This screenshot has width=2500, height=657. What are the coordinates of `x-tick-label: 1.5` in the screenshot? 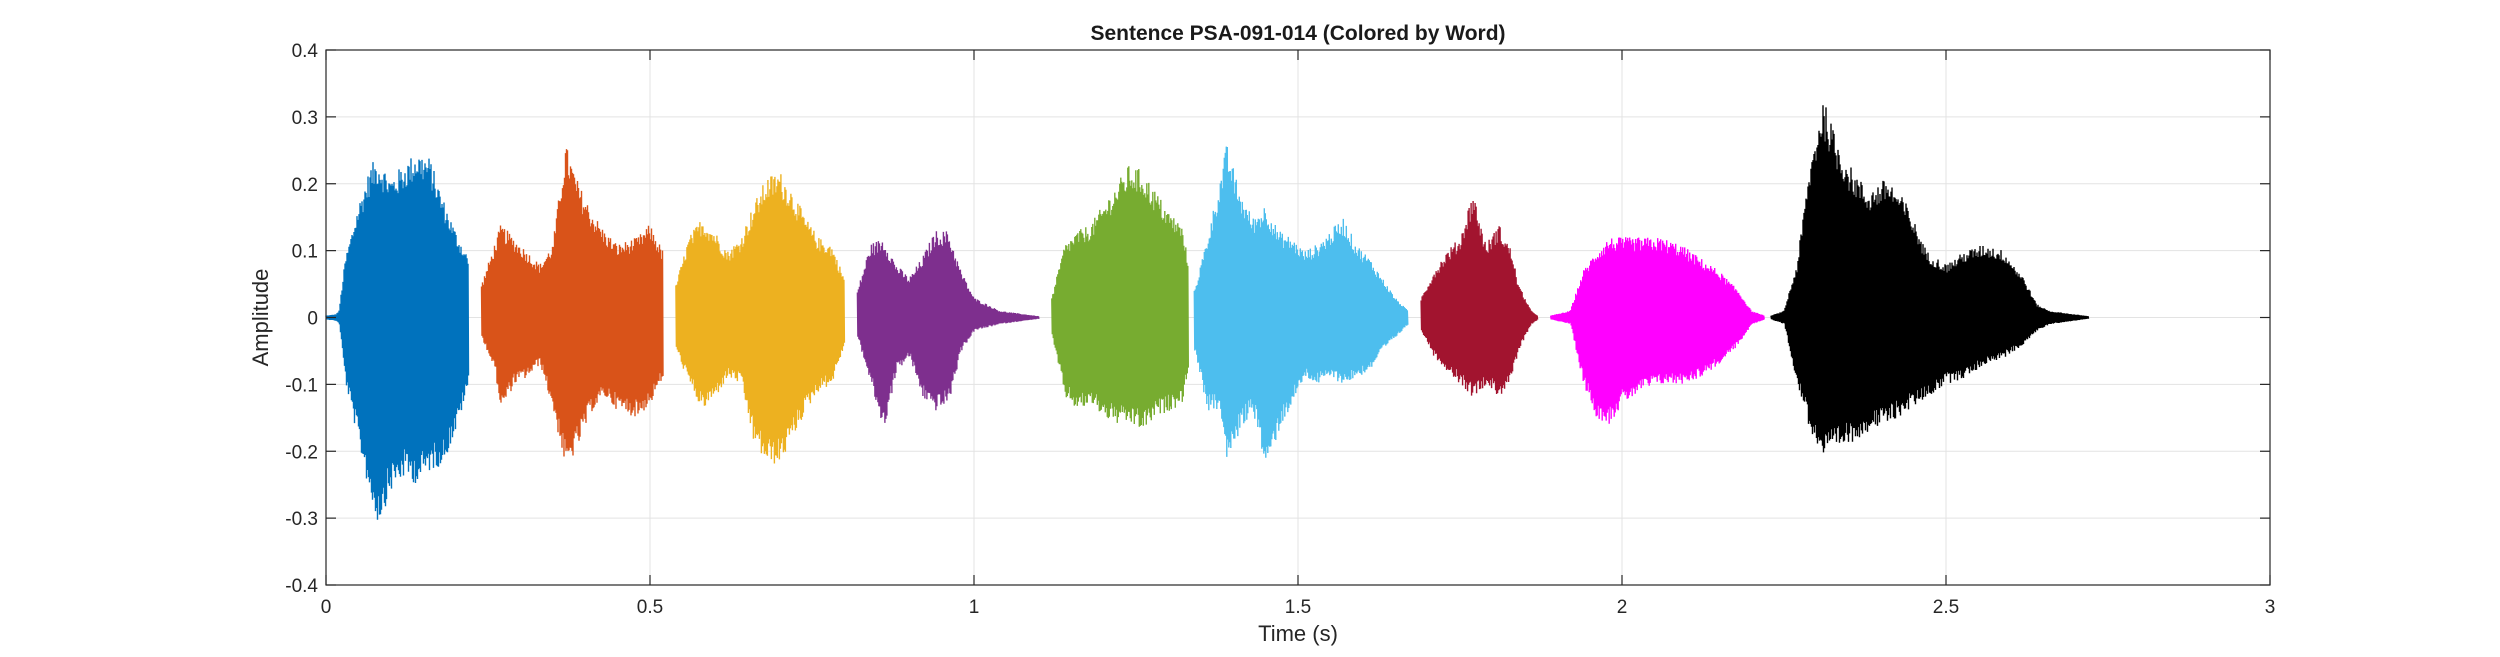 It's located at (1298, 607).